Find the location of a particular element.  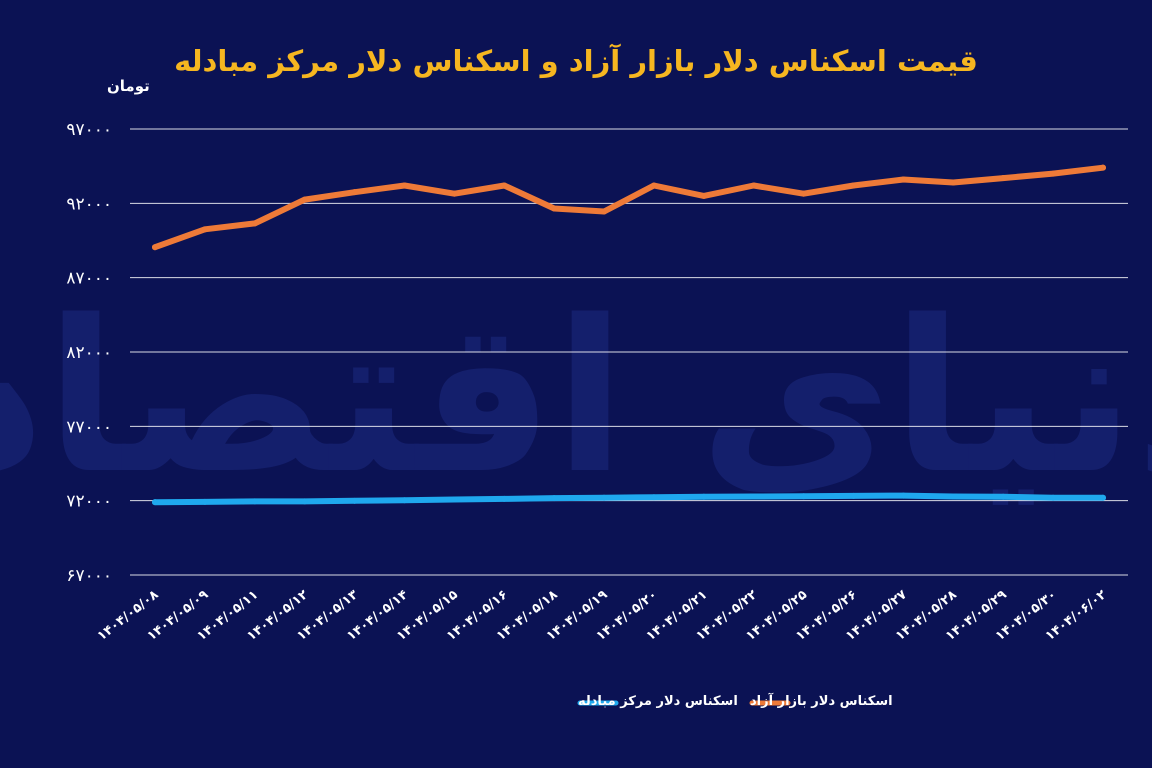

y-tick-label: ۷۲۰۰۰ is located at coordinates (89, 502).